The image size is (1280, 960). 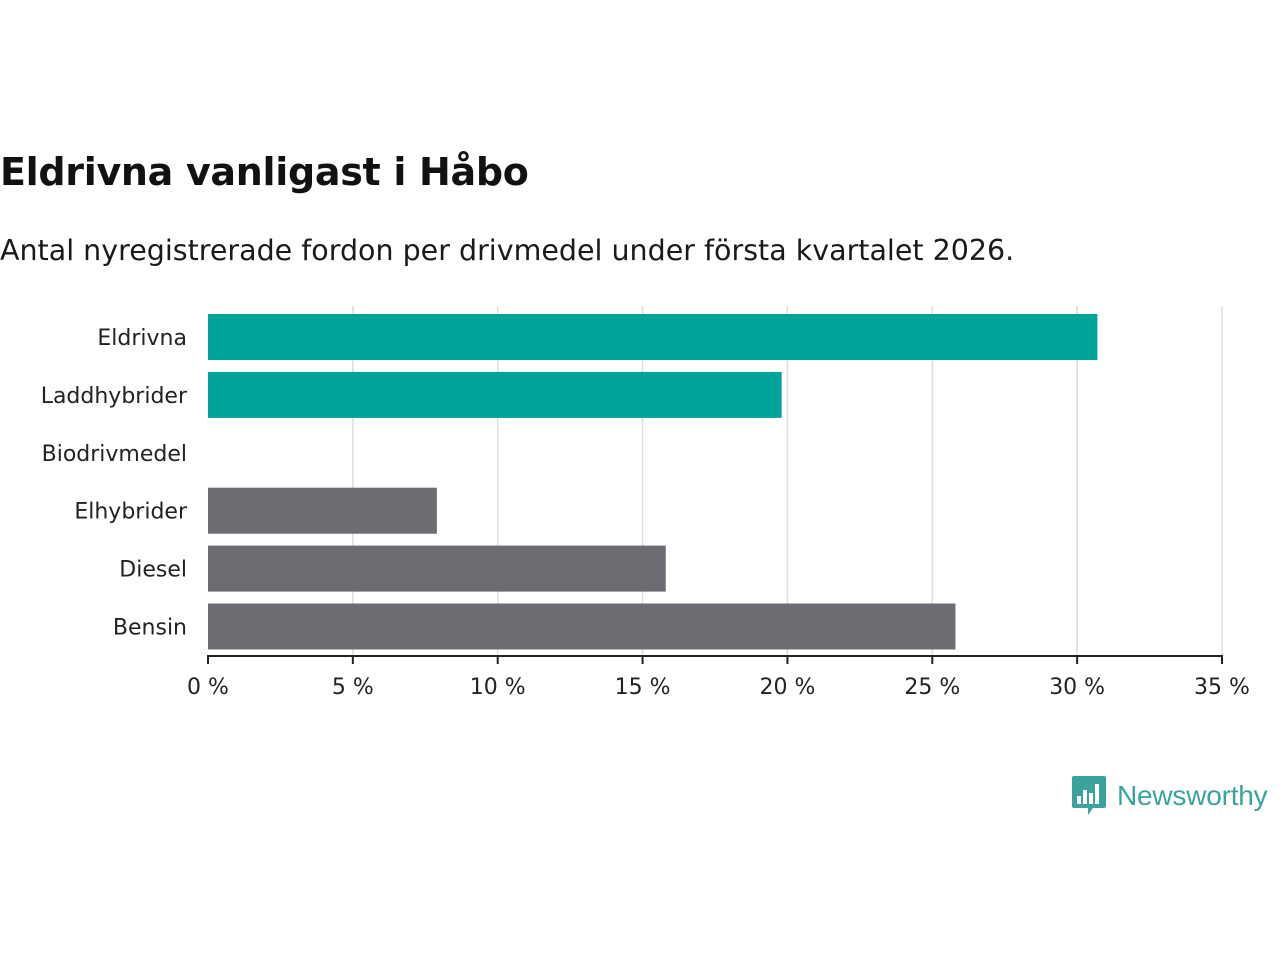 What do you see at coordinates (1192, 795) in the screenshot?
I see `brand-name: Newsworthy` at bounding box center [1192, 795].